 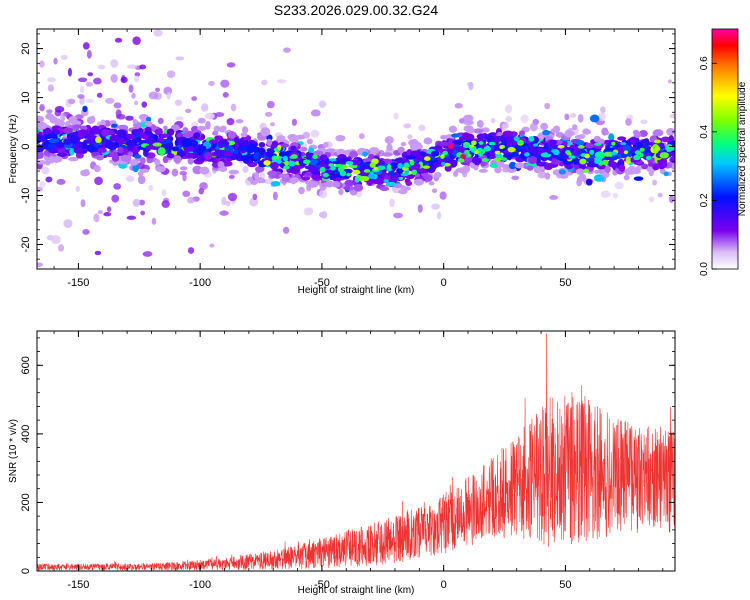 I want to click on colorbar-tick-label: 0.6, so click(x=704, y=63).